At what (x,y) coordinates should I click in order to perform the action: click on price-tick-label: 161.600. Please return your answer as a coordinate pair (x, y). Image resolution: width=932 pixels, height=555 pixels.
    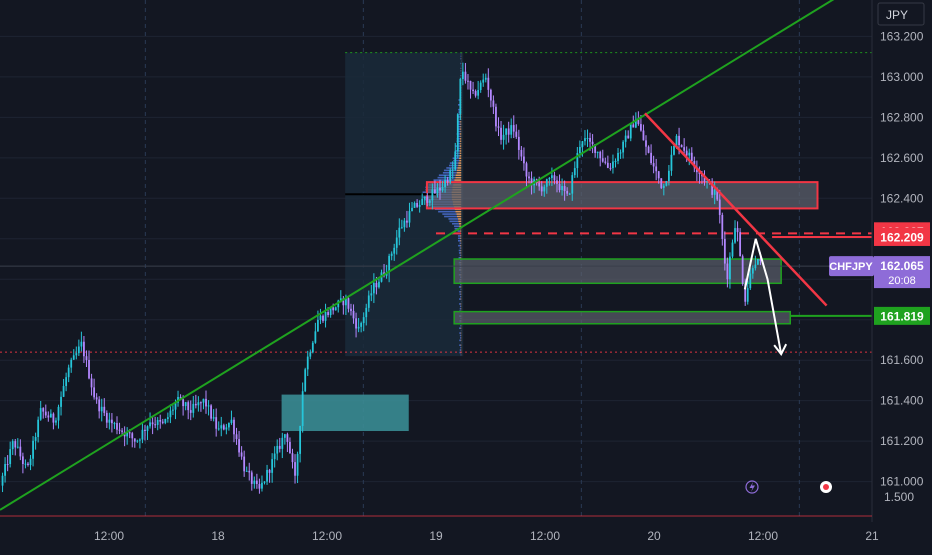
    Looking at the image, I should click on (902, 360).